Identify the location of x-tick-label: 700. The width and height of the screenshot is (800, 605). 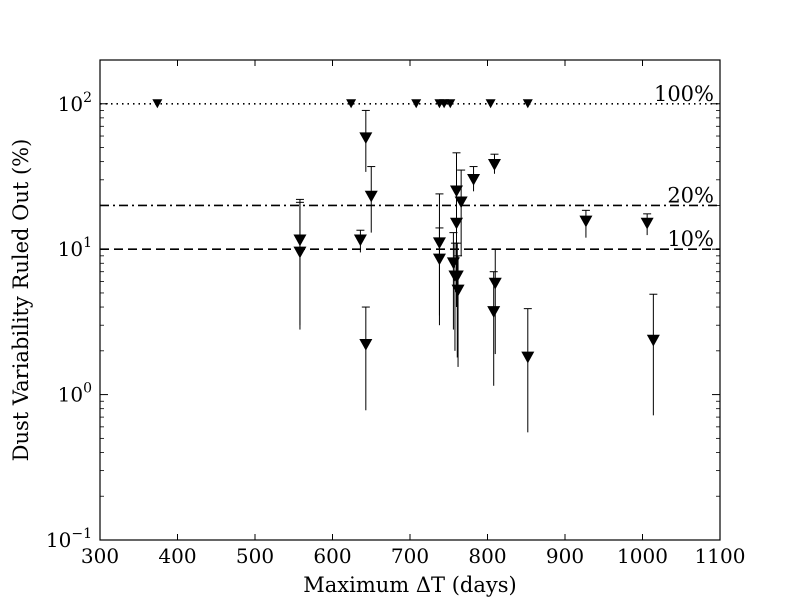
(410, 556).